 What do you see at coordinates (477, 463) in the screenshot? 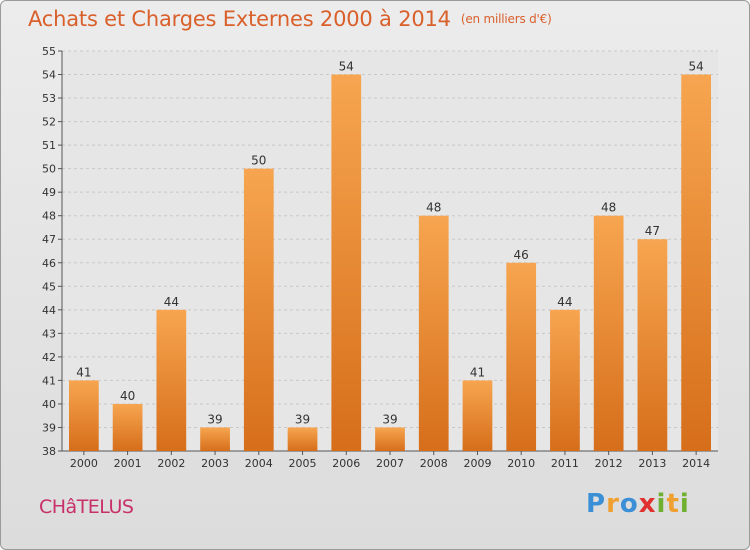
I see `x-tick-label-2009: 2009` at bounding box center [477, 463].